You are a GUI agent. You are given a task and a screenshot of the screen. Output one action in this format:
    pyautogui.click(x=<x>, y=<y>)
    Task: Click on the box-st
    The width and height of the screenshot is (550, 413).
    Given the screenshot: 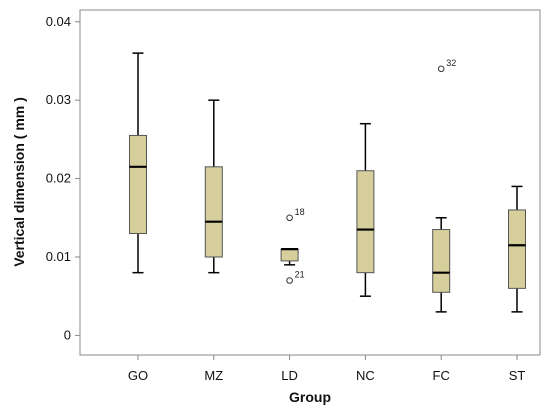 What is the action you would take?
    pyautogui.click(x=517, y=249)
    